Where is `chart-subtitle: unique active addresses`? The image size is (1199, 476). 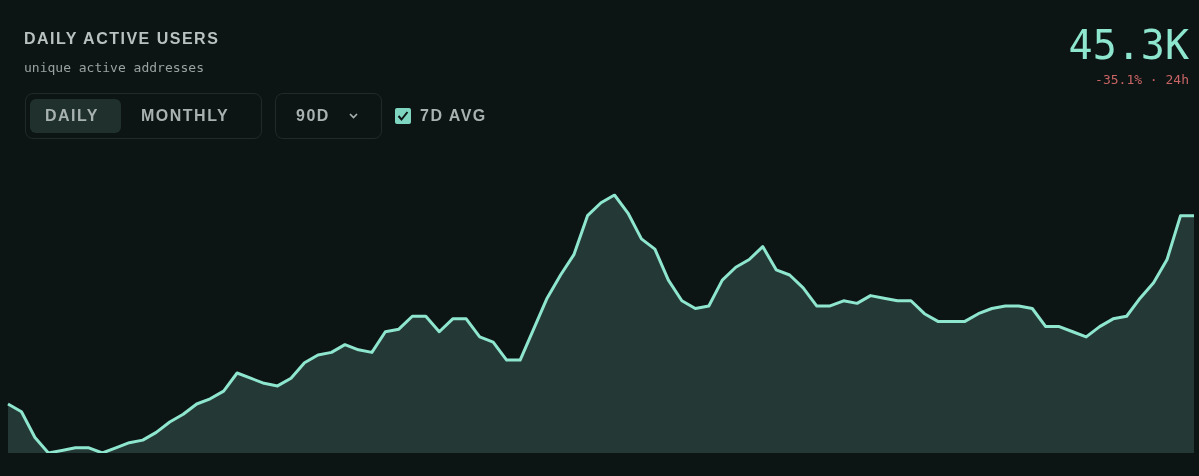
chart-subtitle: unique active addresses is located at coordinates (114, 67).